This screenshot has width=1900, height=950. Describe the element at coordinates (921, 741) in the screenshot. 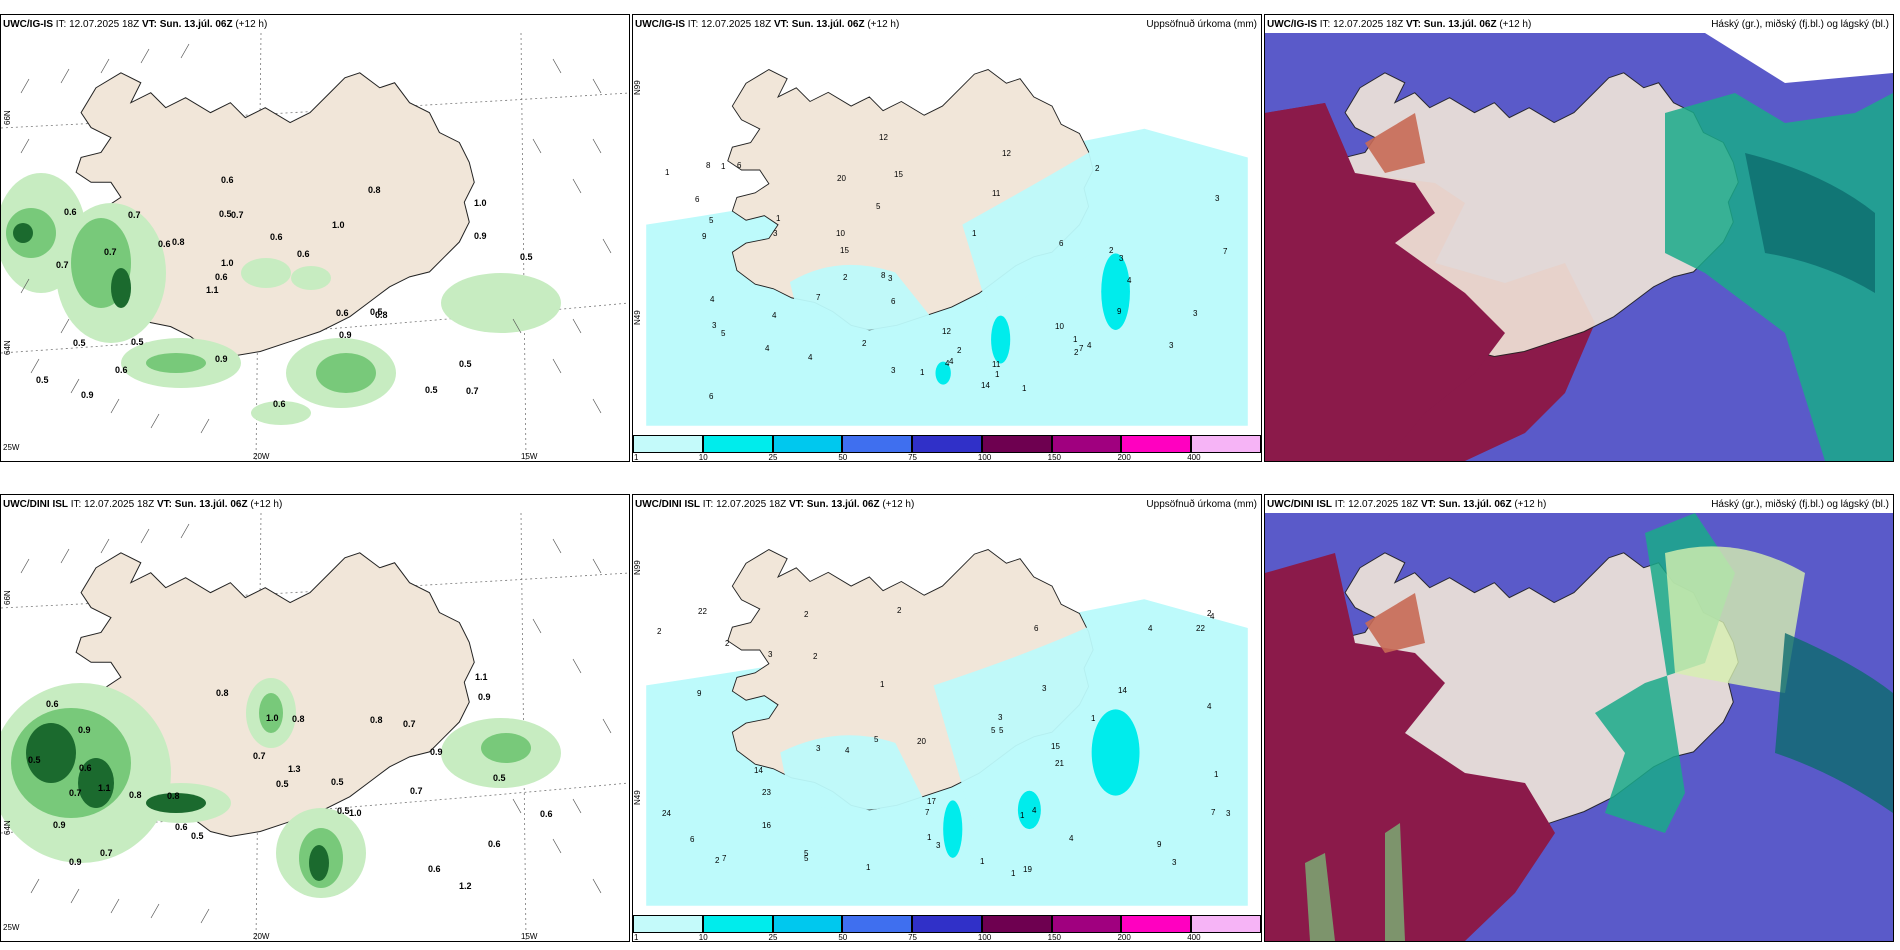

I see `precip-value: 20` at that location.